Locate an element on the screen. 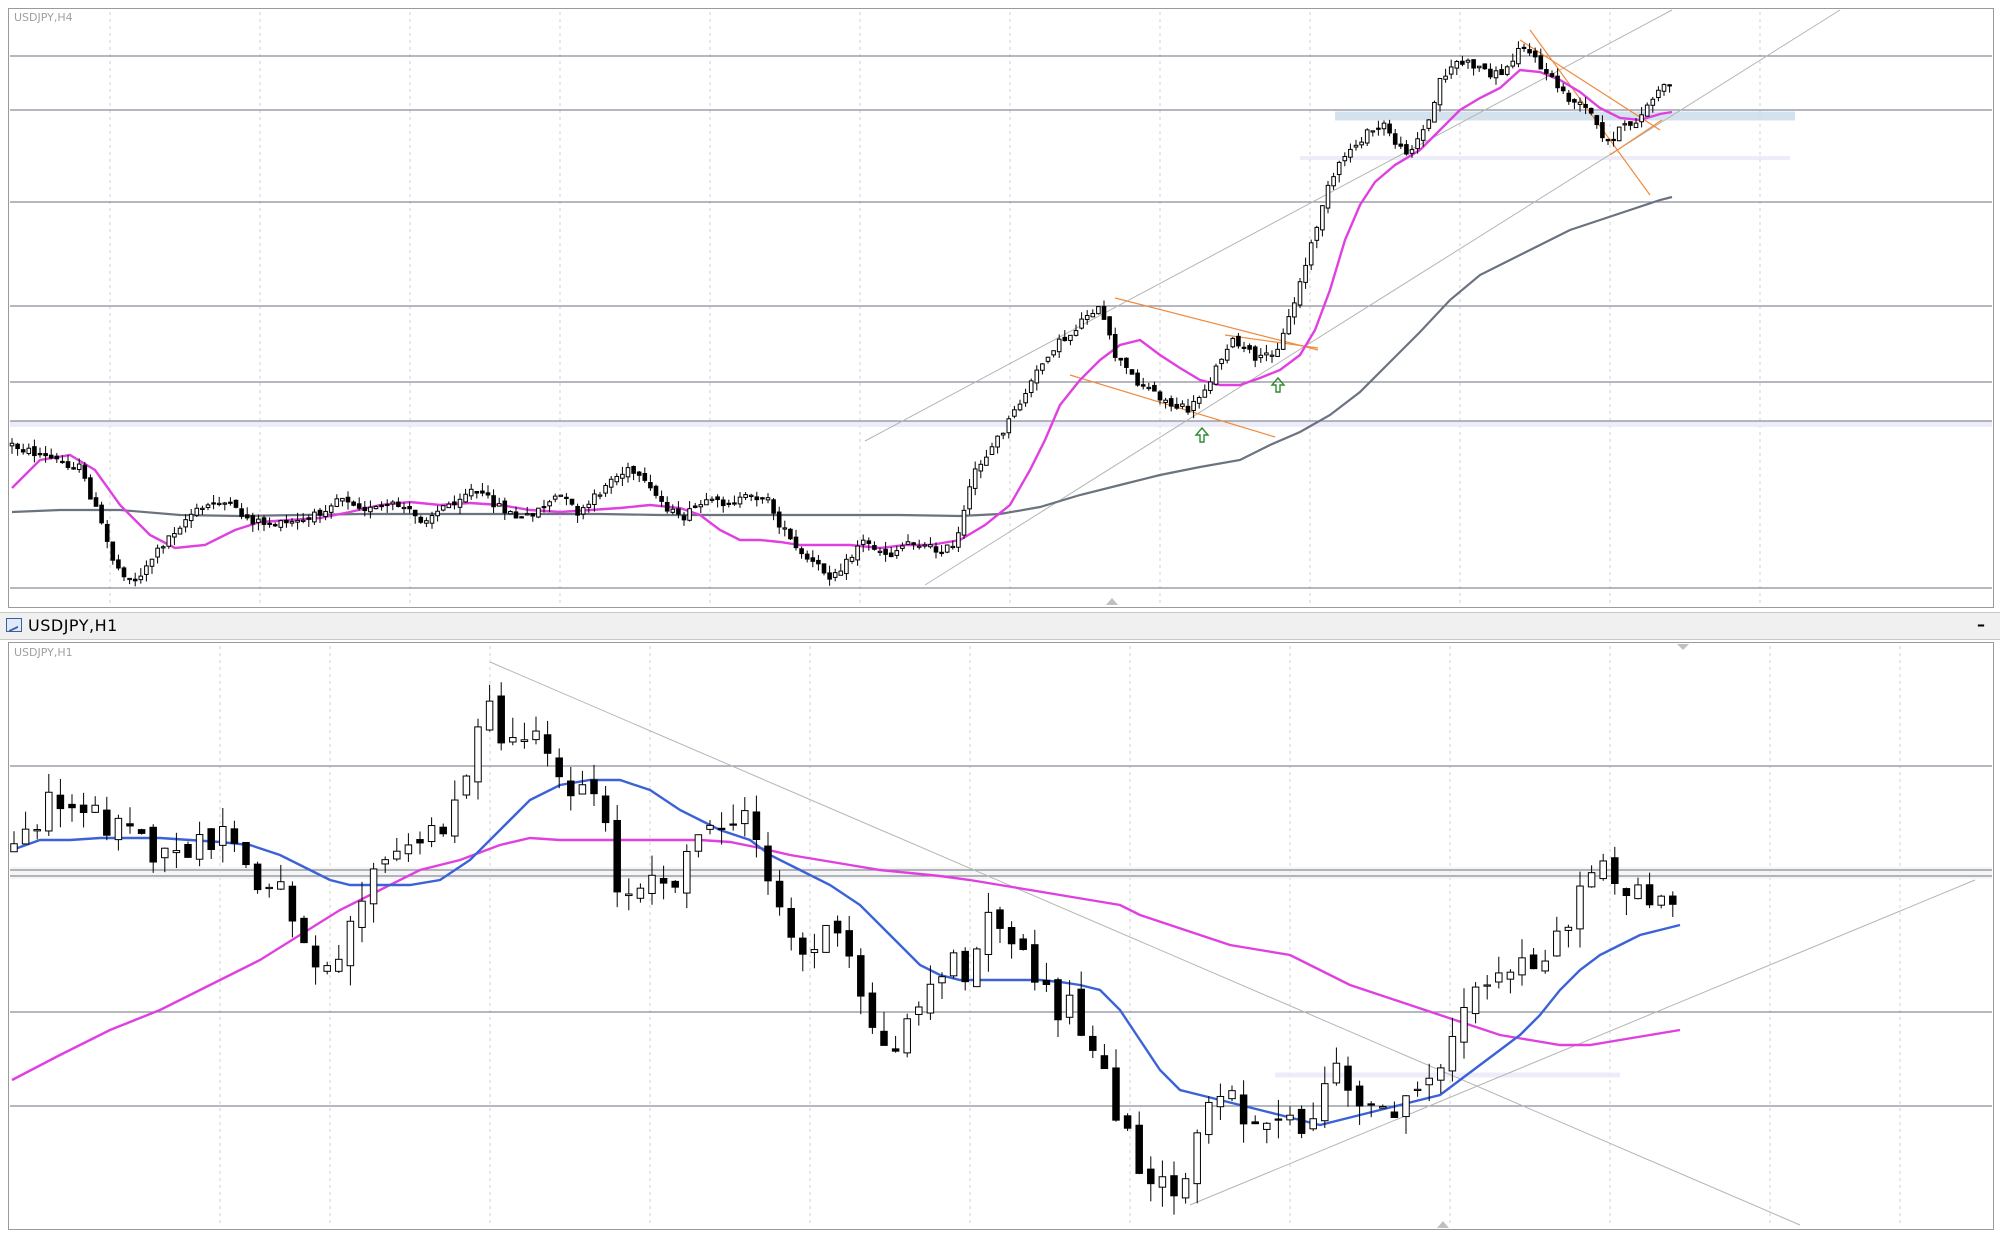 This screenshot has height=1234, width=2000. up-arrow-marker is located at coordinates (1278, 384).